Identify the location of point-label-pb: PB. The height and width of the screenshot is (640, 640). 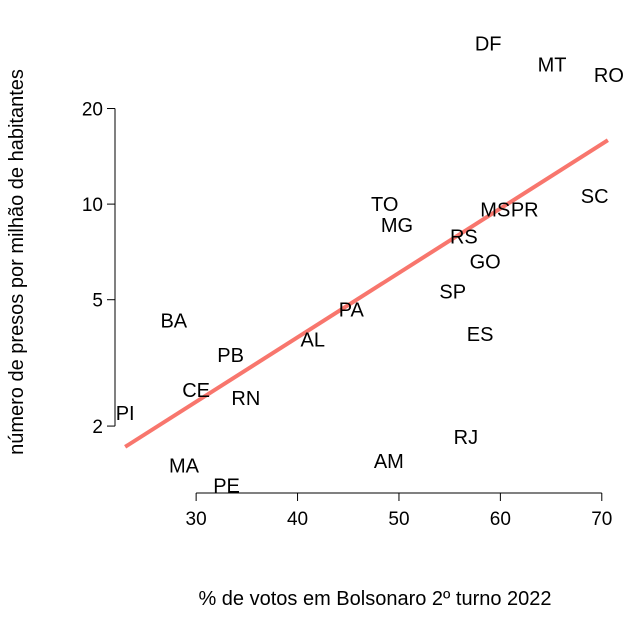
(230, 356).